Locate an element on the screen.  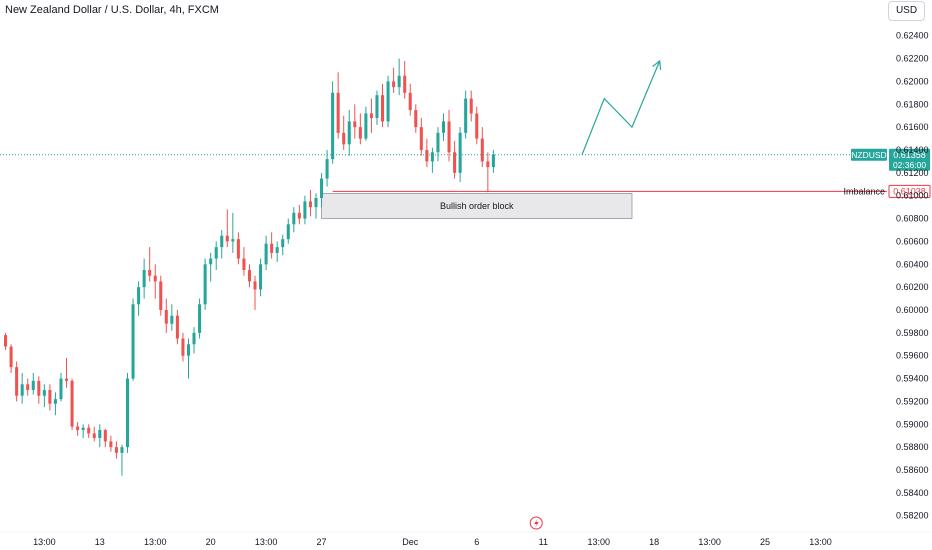
last-price-label: 0.61358 is located at coordinates (909, 155).